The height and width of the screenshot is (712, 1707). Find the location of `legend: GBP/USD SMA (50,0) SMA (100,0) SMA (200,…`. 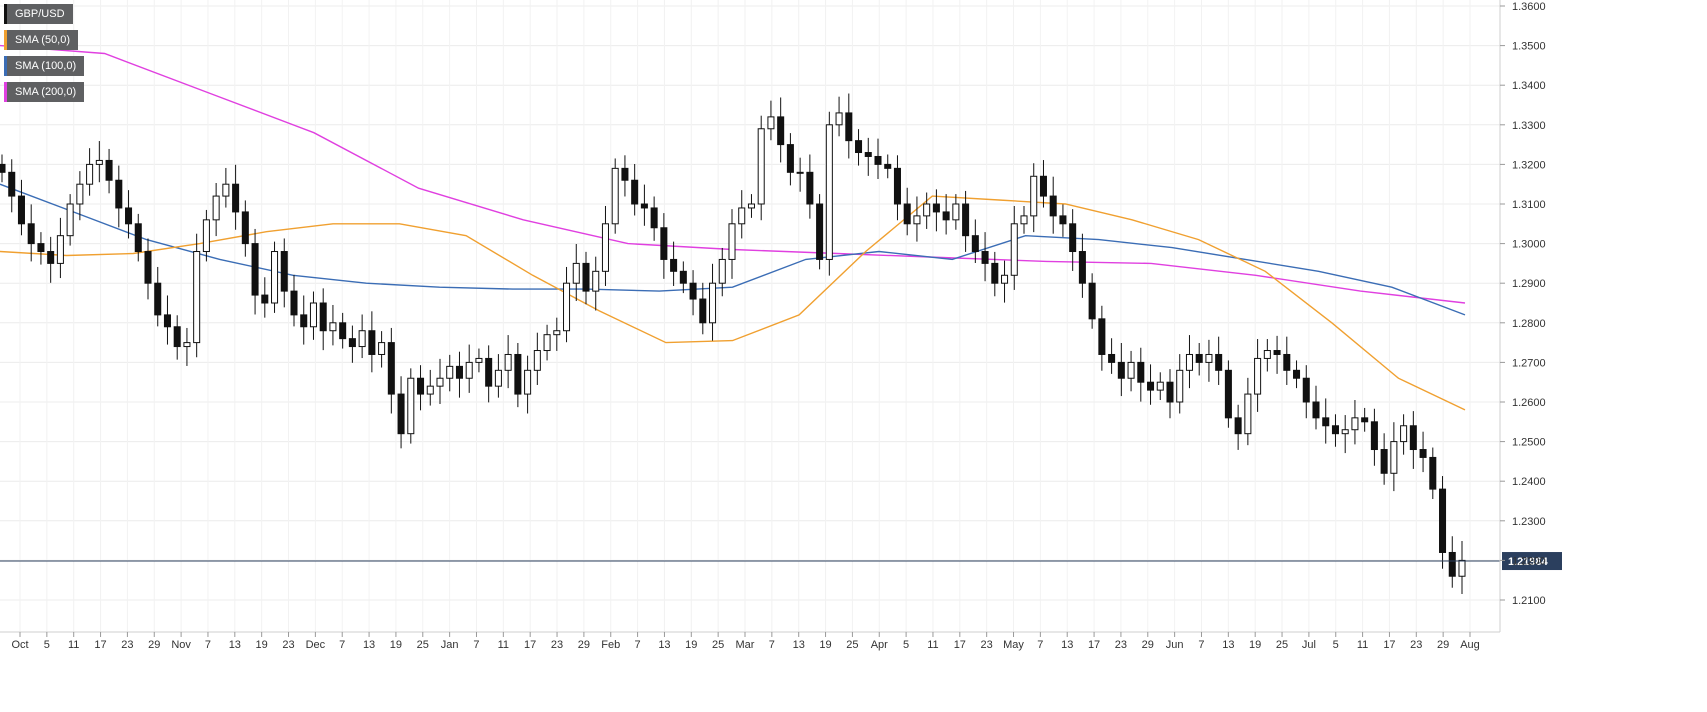

legend: GBP/USD SMA (50,0) SMA (100,0) SMA (200,… is located at coordinates (44, 56).